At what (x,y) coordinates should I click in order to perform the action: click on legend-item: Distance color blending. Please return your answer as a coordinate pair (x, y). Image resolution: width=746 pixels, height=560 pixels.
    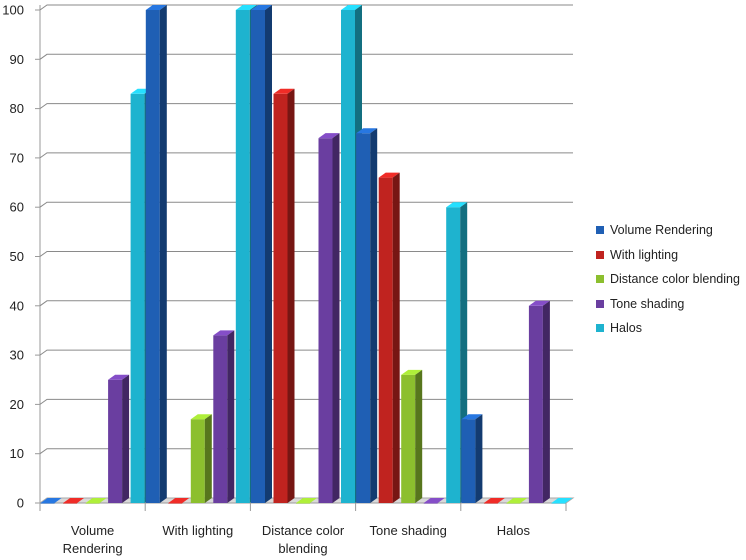
    Looking at the image, I should click on (668, 279).